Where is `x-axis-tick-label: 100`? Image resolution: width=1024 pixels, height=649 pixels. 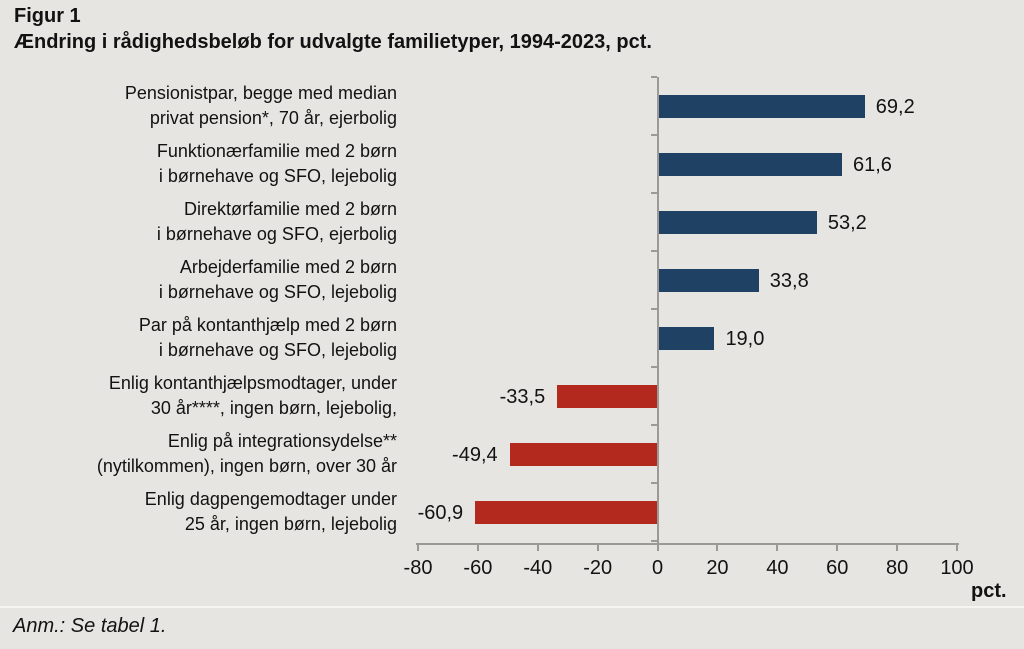
x-axis-tick-label: 100 is located at coordinates (957, 568).